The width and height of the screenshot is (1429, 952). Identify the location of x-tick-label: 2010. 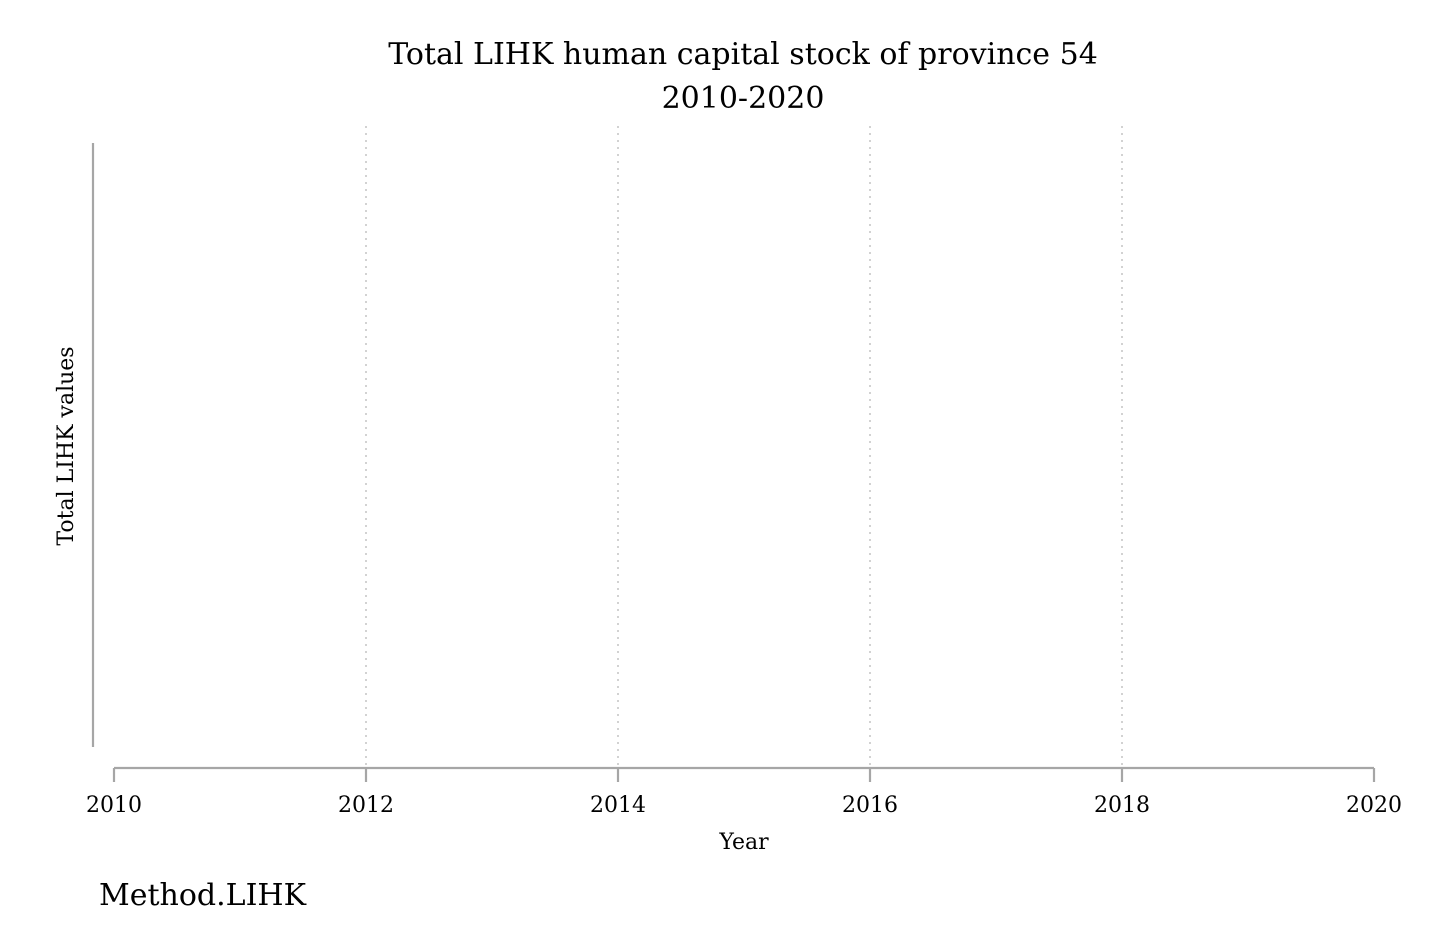
(114, 805).